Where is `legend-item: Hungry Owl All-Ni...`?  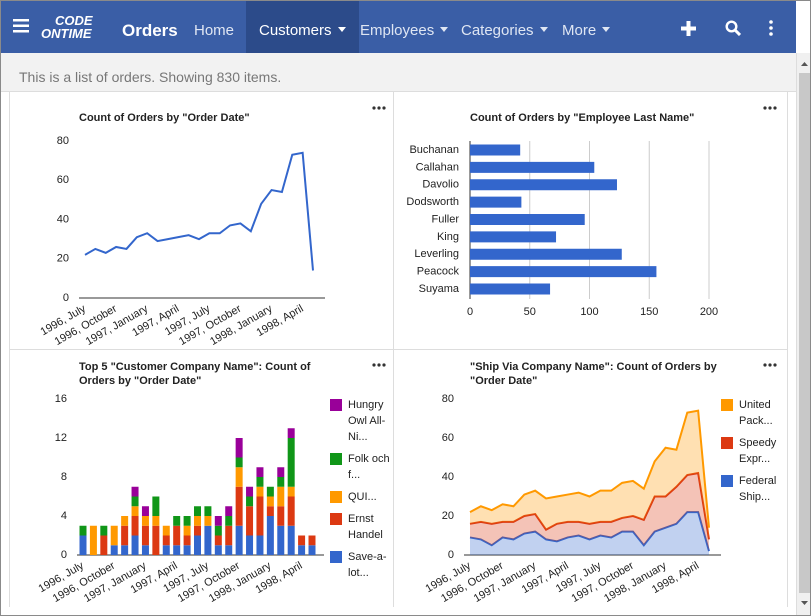
legend-item: Hungry Owl All-Ni... is located at coordinates (364, 421).